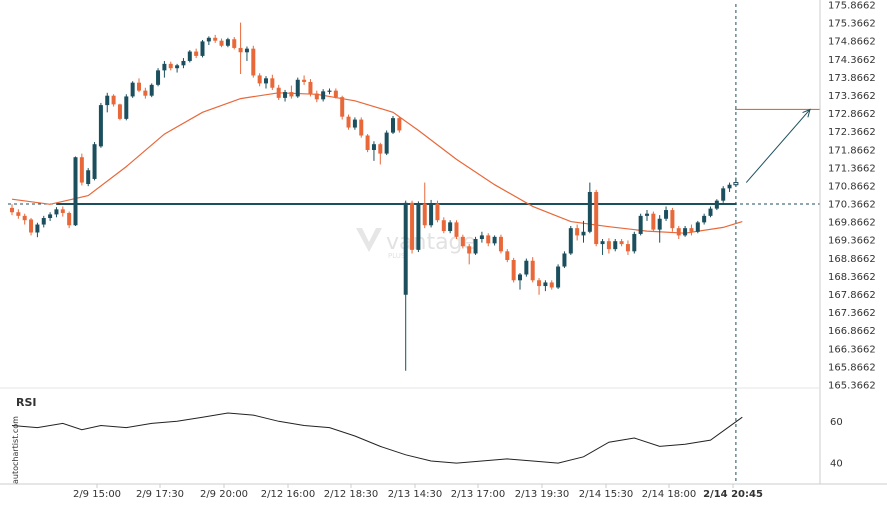 The height and width of the screenshot is (505, 887). Describe the element at coordinates (806, 113) in the screenshot. I see `projection-arrow-head` at that location.